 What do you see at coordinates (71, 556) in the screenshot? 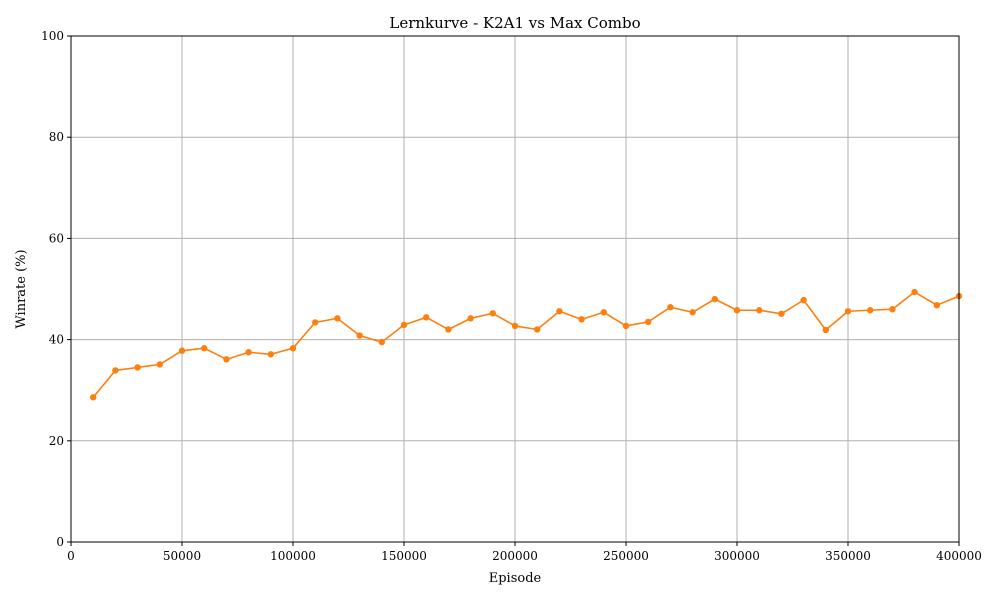
I see `x-tick-label: 0` at bounding box center [71, 556].